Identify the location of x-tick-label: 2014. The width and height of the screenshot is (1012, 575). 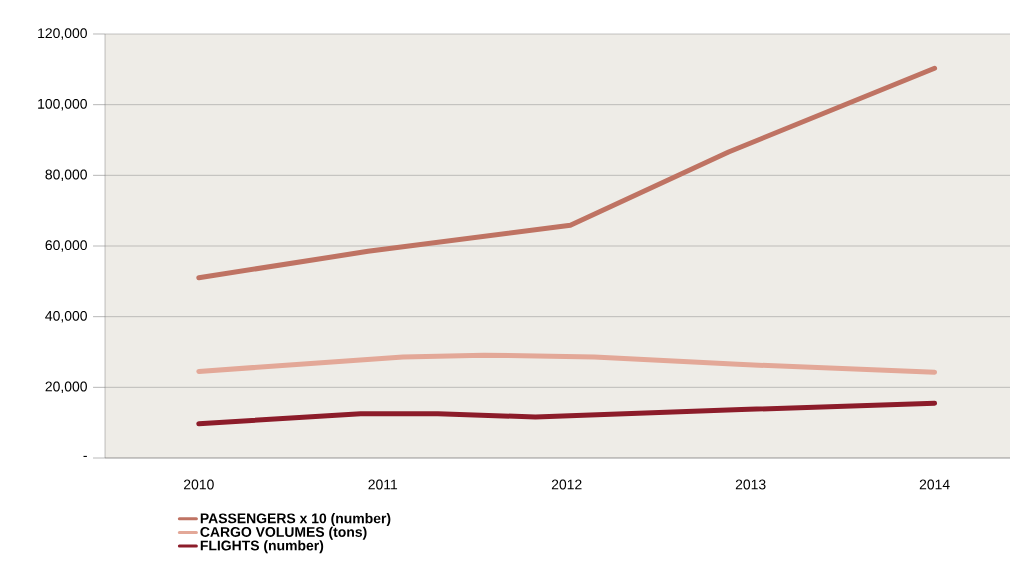
(934, 484).